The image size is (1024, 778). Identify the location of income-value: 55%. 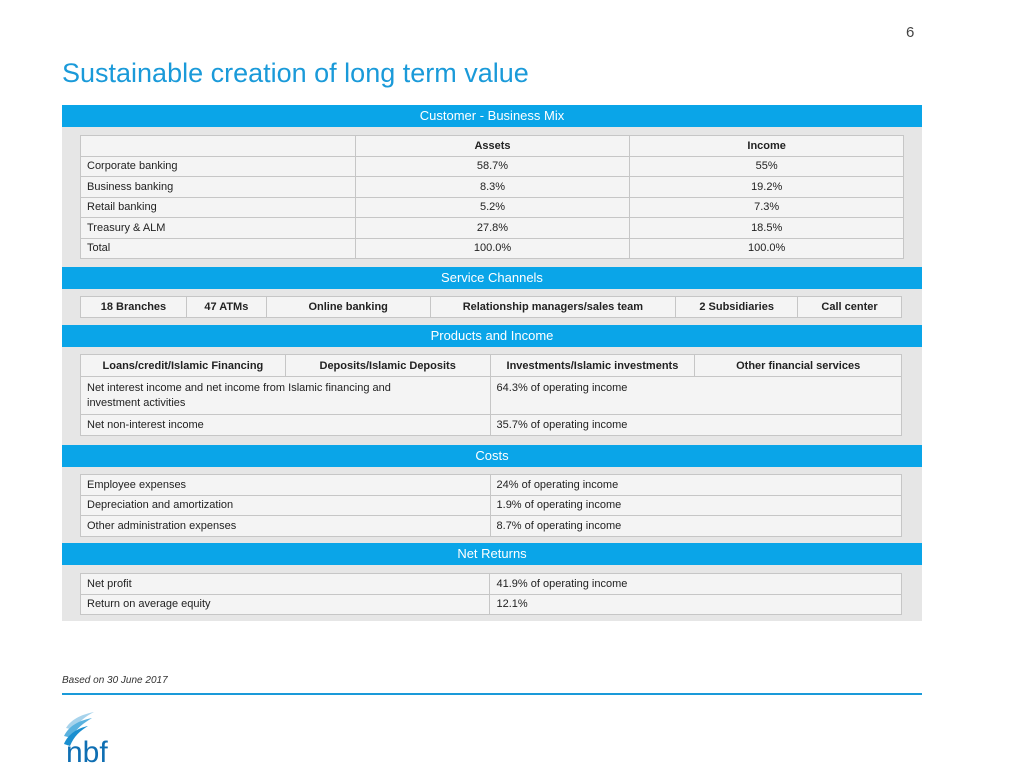
(766, 166).